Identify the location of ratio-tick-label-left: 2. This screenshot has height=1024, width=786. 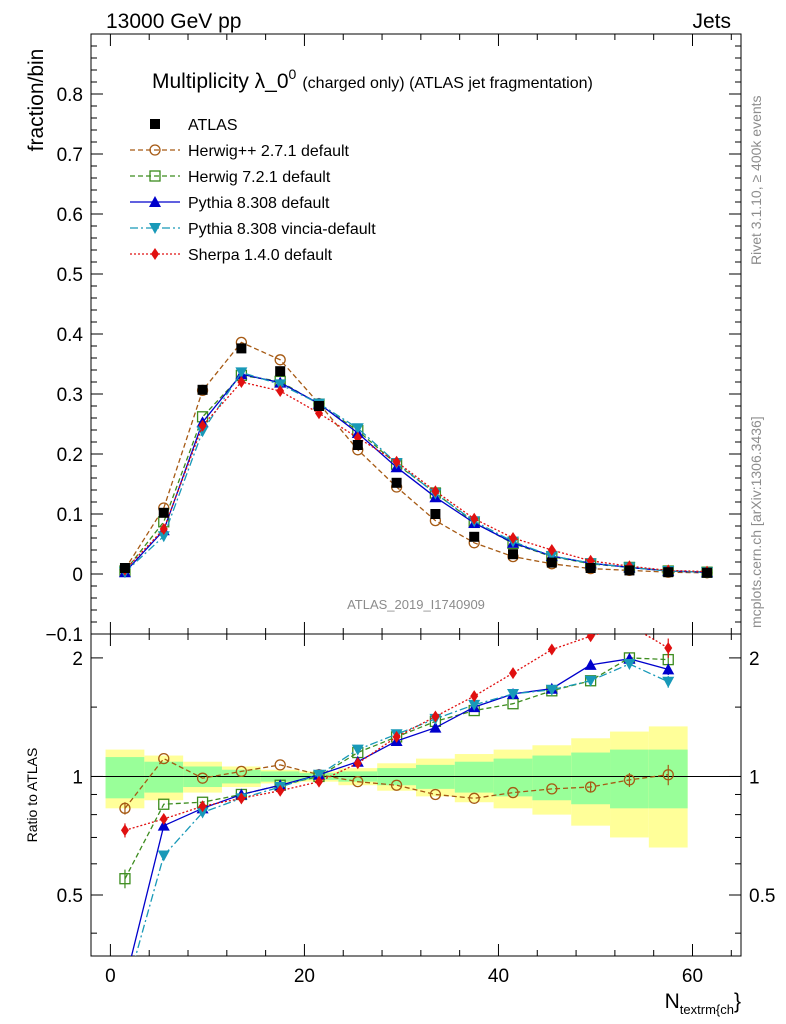
(77, 659).